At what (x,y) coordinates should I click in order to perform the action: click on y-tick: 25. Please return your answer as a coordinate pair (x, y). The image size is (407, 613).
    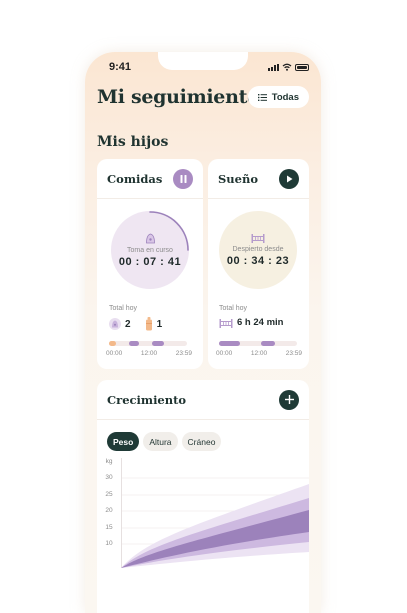
    Looking at the image, I should click on (109, 494).